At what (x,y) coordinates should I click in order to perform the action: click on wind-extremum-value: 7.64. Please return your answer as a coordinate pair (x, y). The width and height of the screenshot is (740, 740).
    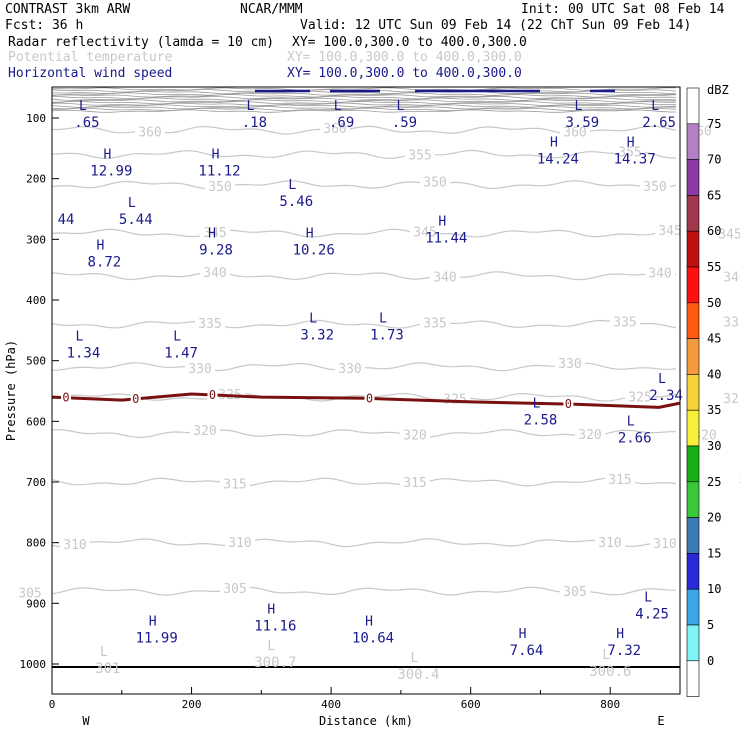
    Looking at the image, I should click on (527, 651).